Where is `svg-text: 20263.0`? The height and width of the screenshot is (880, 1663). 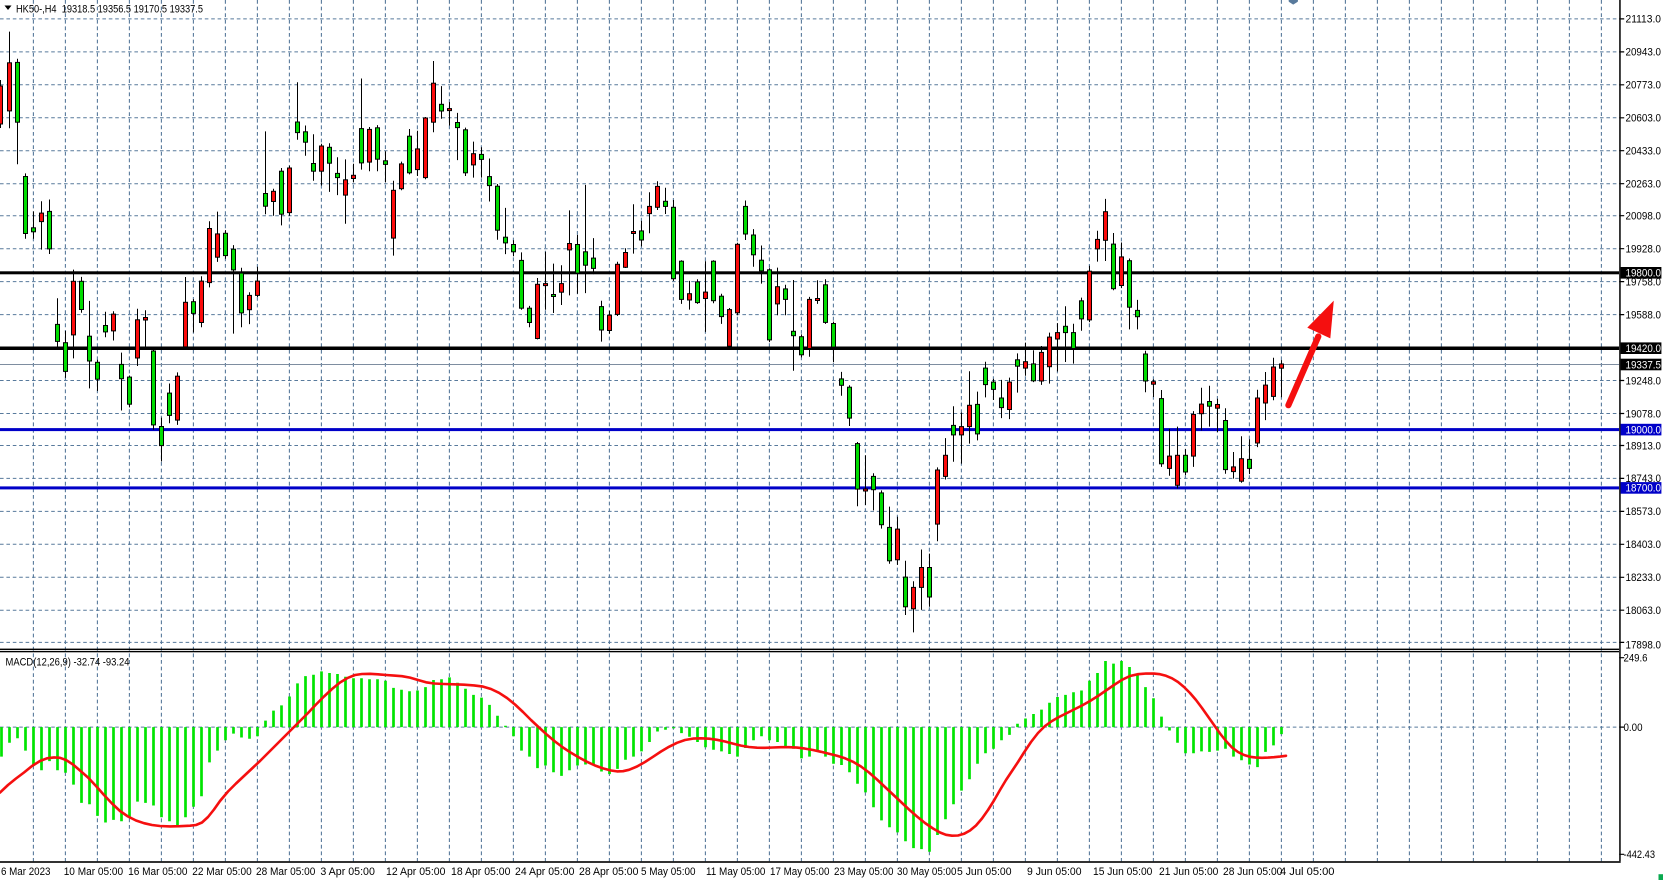 svg-text: 20263.0 is located at coordinates (1644, 185).